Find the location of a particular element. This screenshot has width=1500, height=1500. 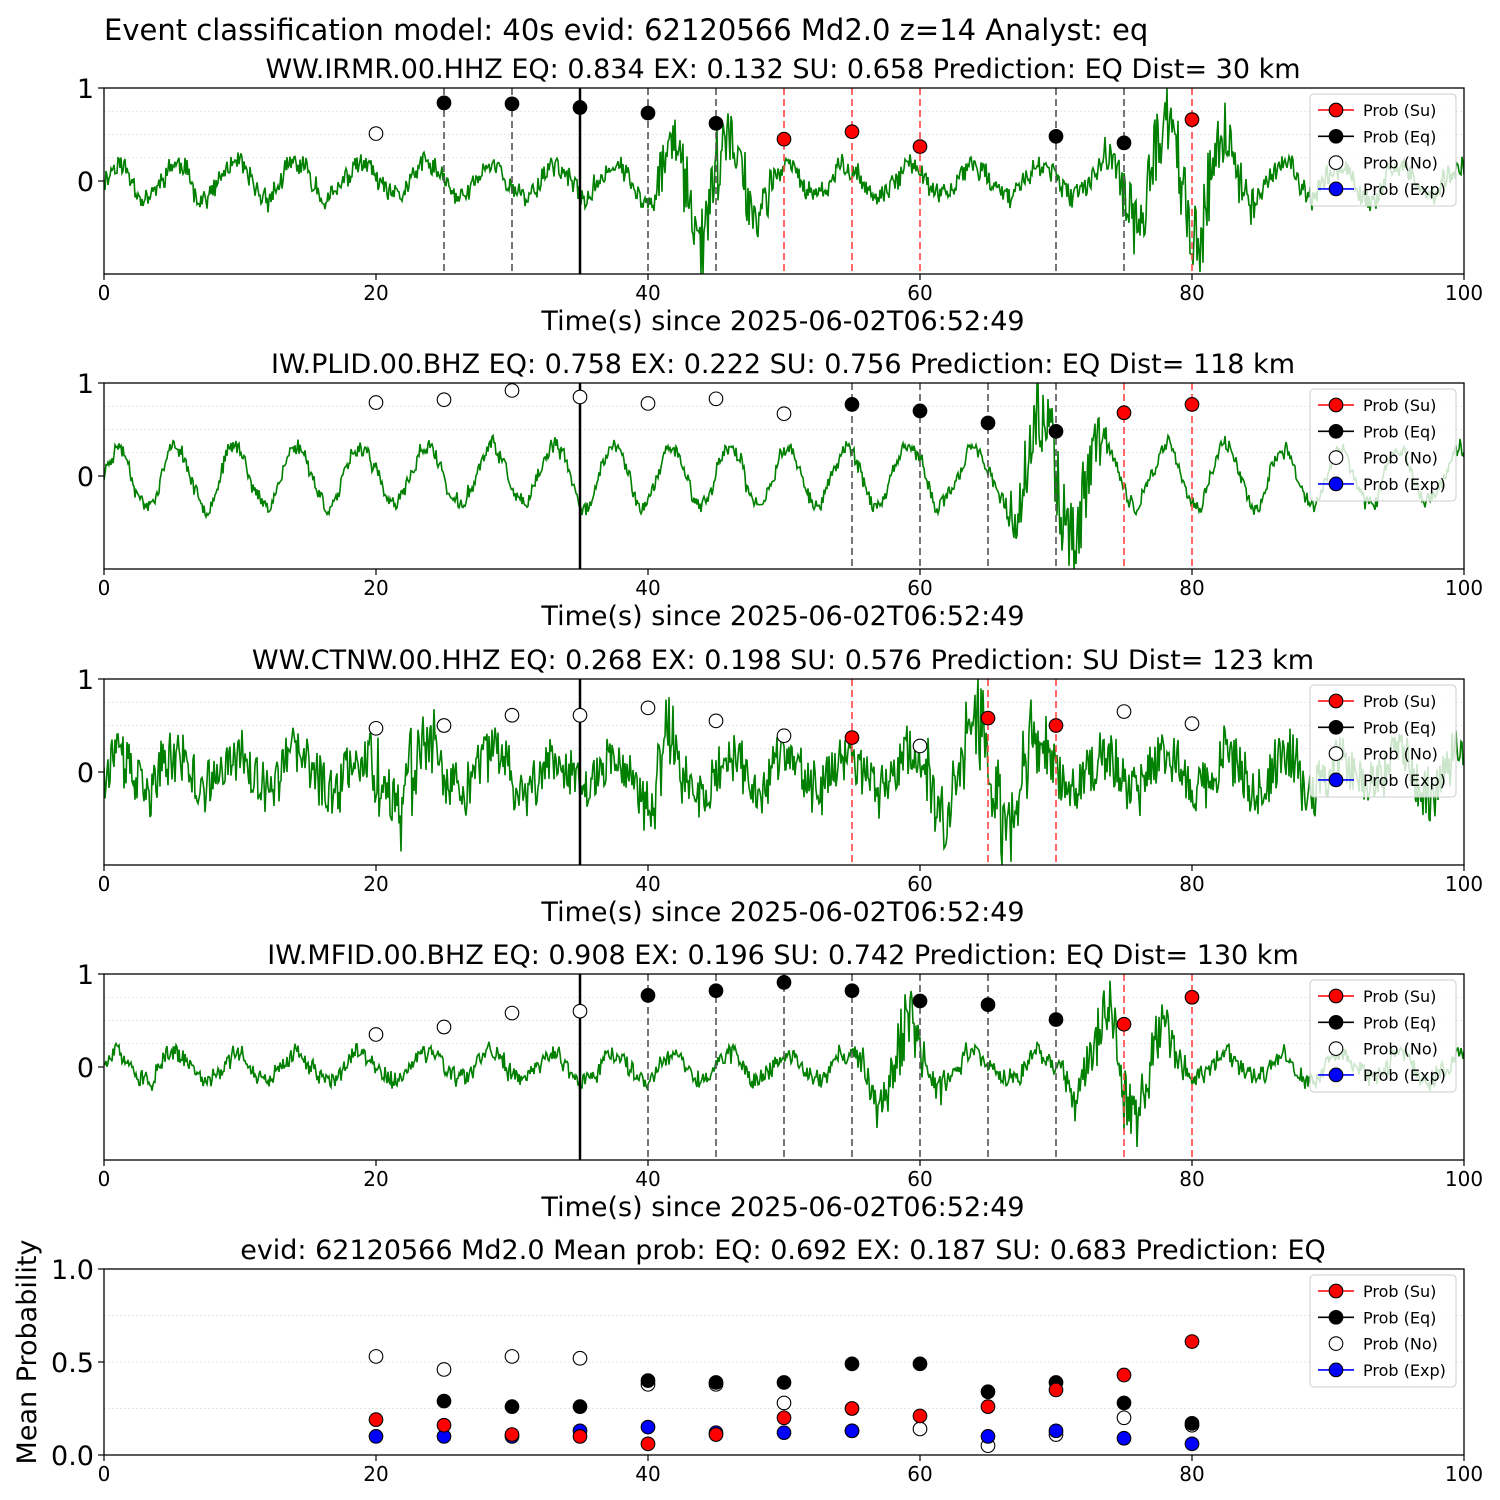

x-tick-label: 60 is located at coordinates (919, 884).